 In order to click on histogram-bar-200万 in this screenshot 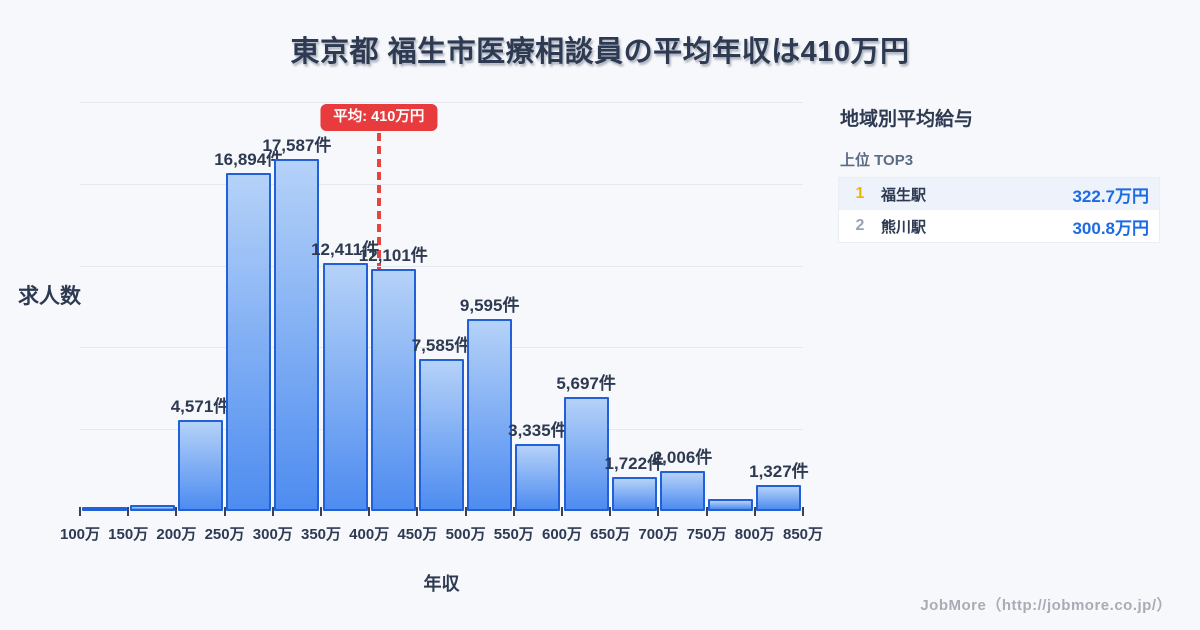, I will do `click(200, 465)`.